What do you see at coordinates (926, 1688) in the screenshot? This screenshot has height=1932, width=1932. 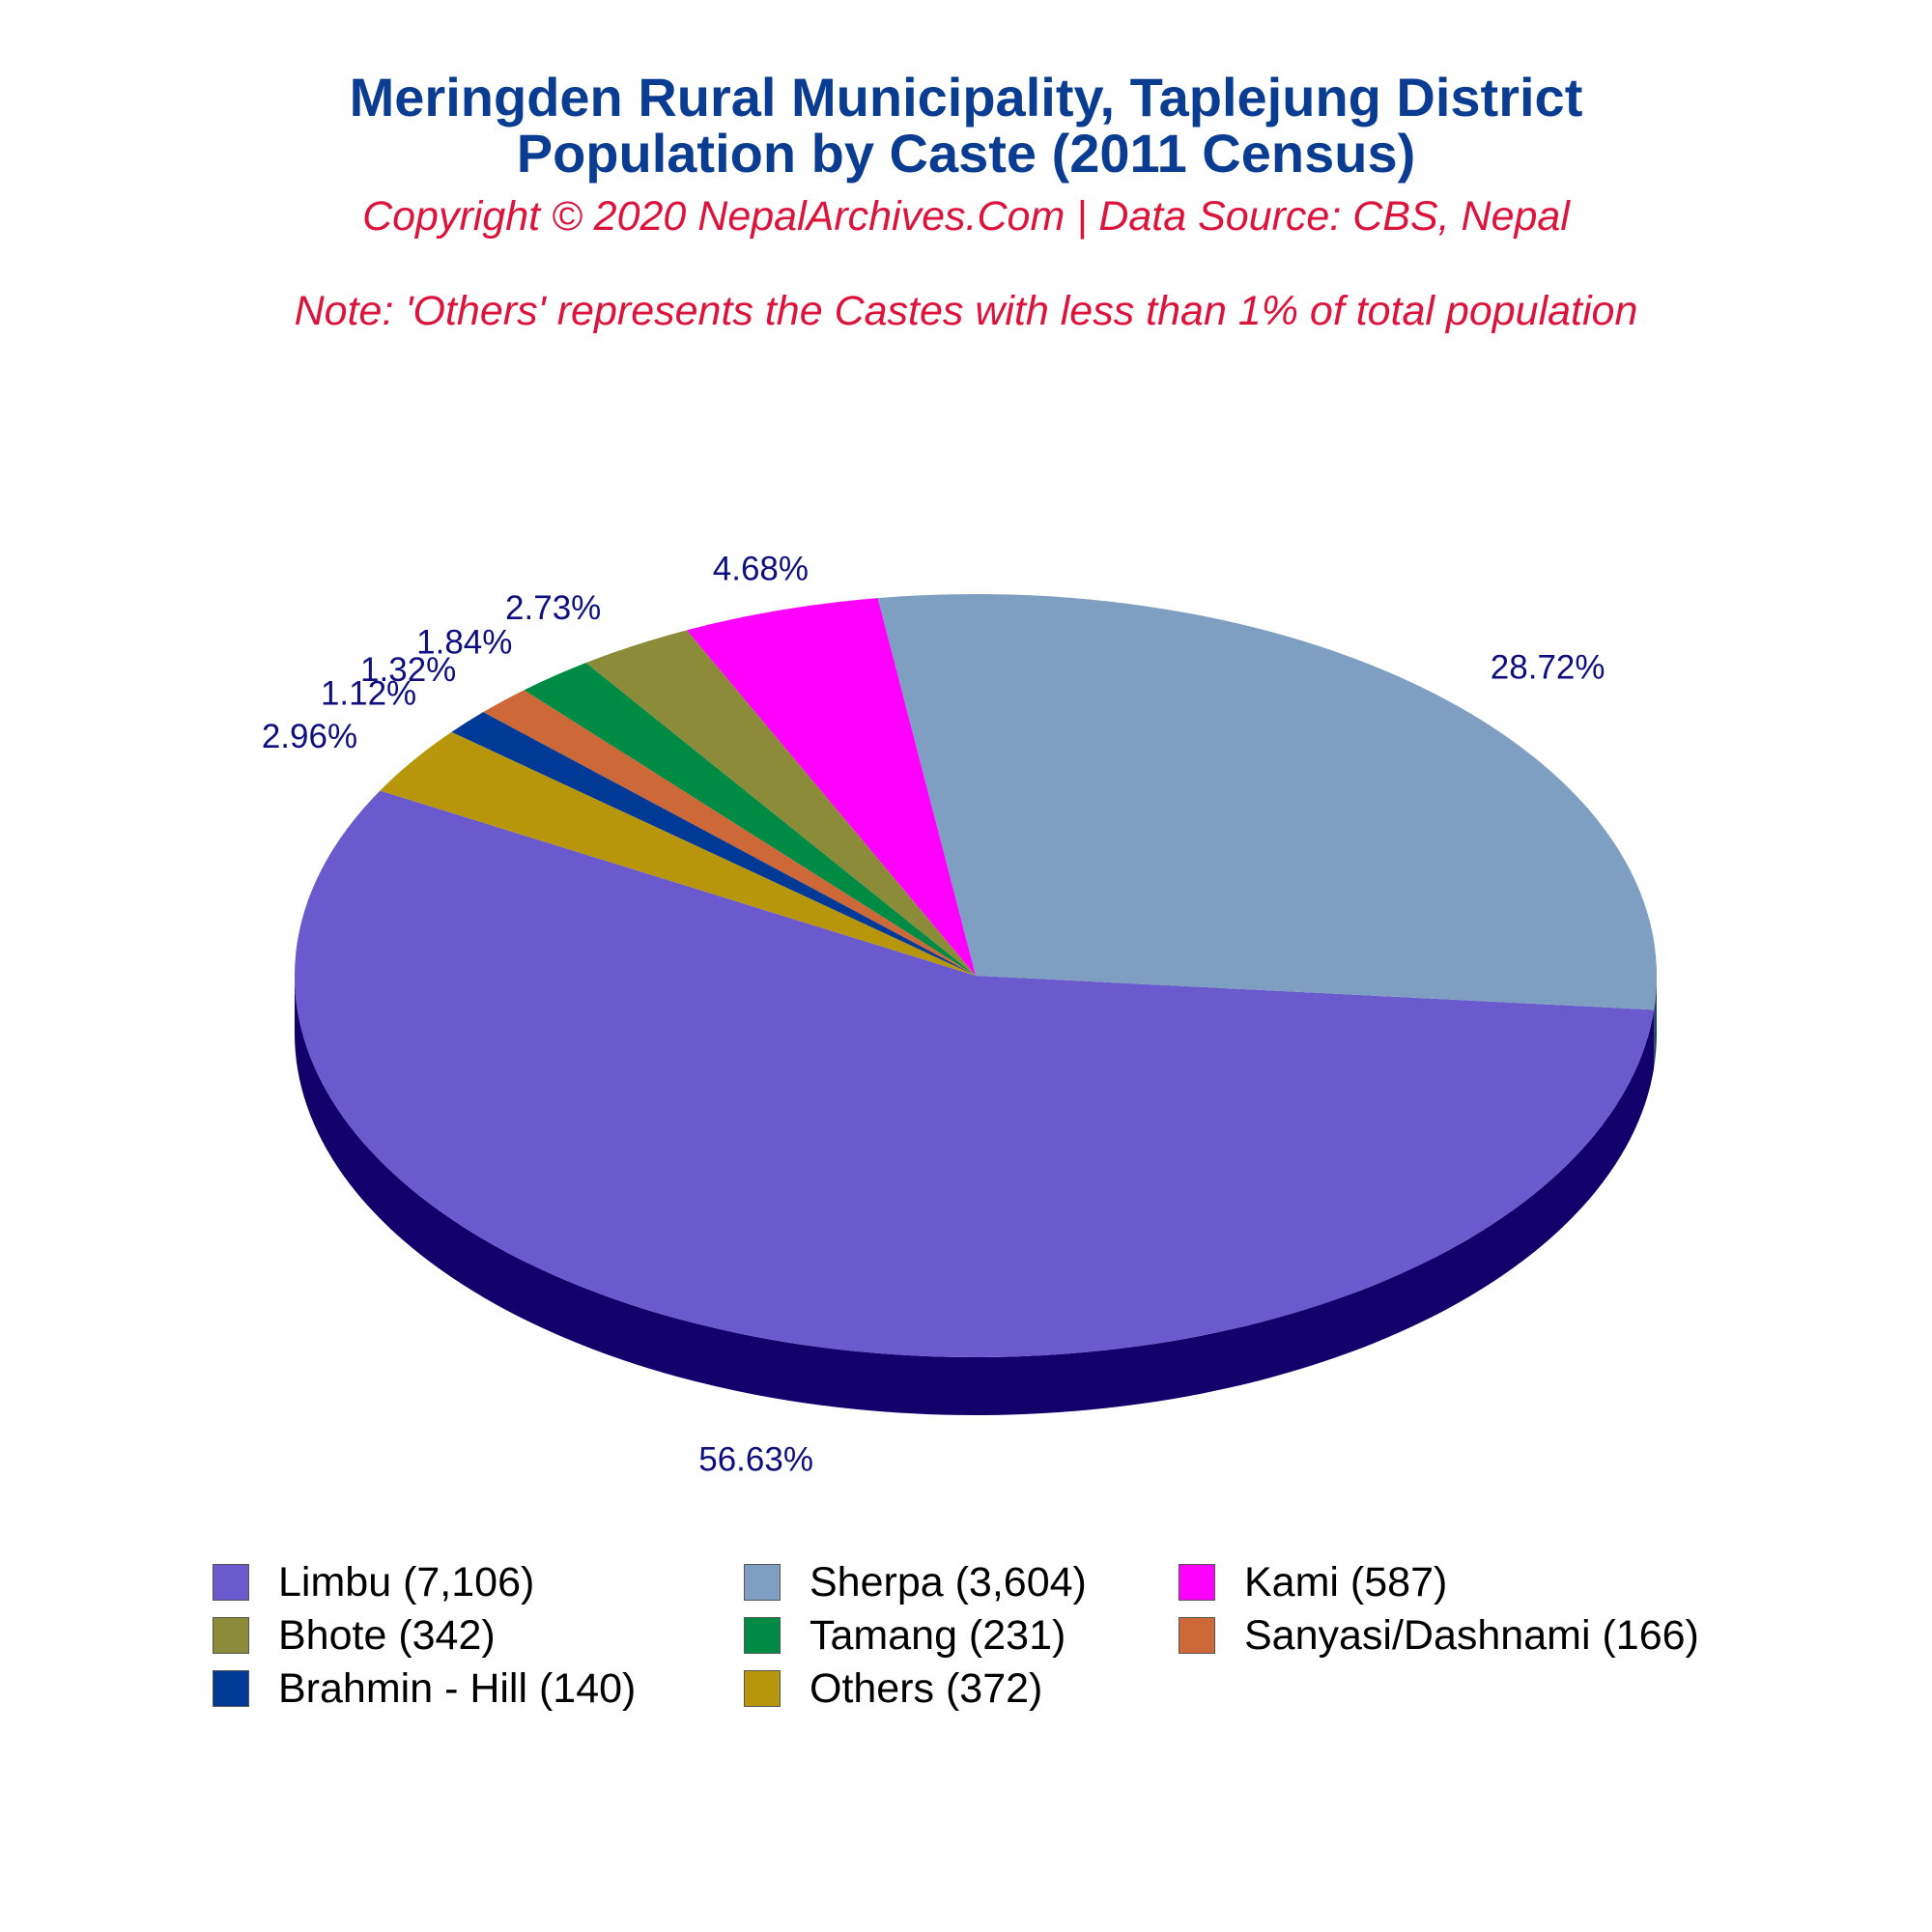 I see `legend-label: Others (372)` at bounding box center [926, 1688].